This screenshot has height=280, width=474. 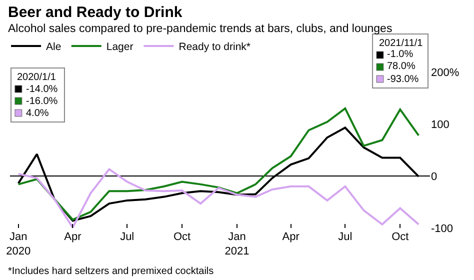 I want to click on text: -1.0%, so click(x=400, y=54).